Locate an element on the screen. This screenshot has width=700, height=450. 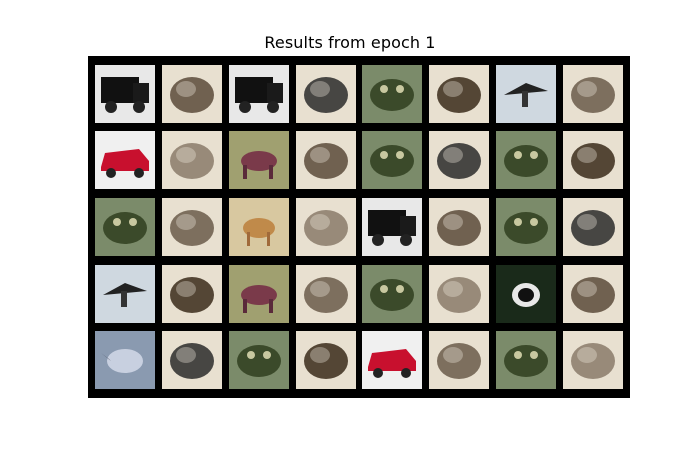
figure-title: Results from epoch 1 is located at coordinates (350, 42).